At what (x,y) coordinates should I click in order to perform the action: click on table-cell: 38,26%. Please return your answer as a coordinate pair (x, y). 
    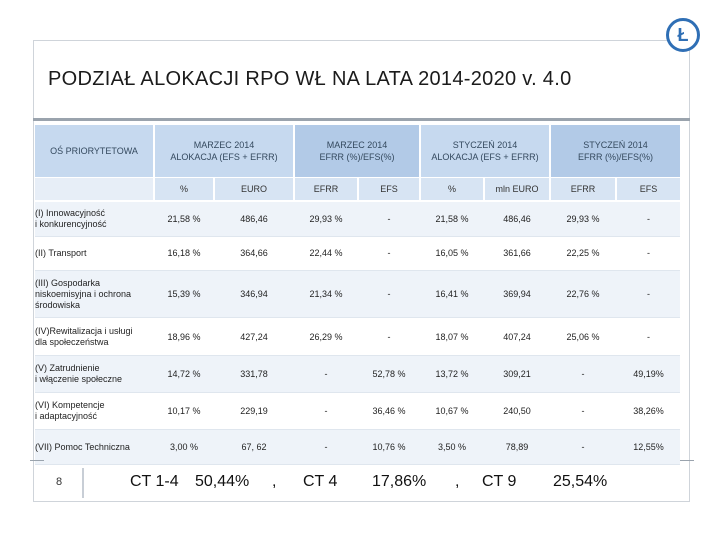
    Looking at the image, I should click on (648, 411).